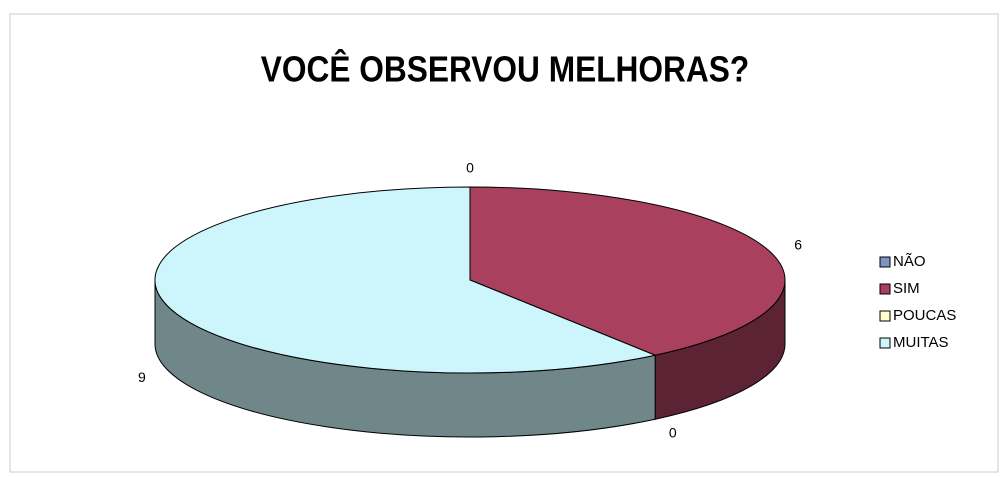  I want to click on data-label: 6, so click(798, 244).